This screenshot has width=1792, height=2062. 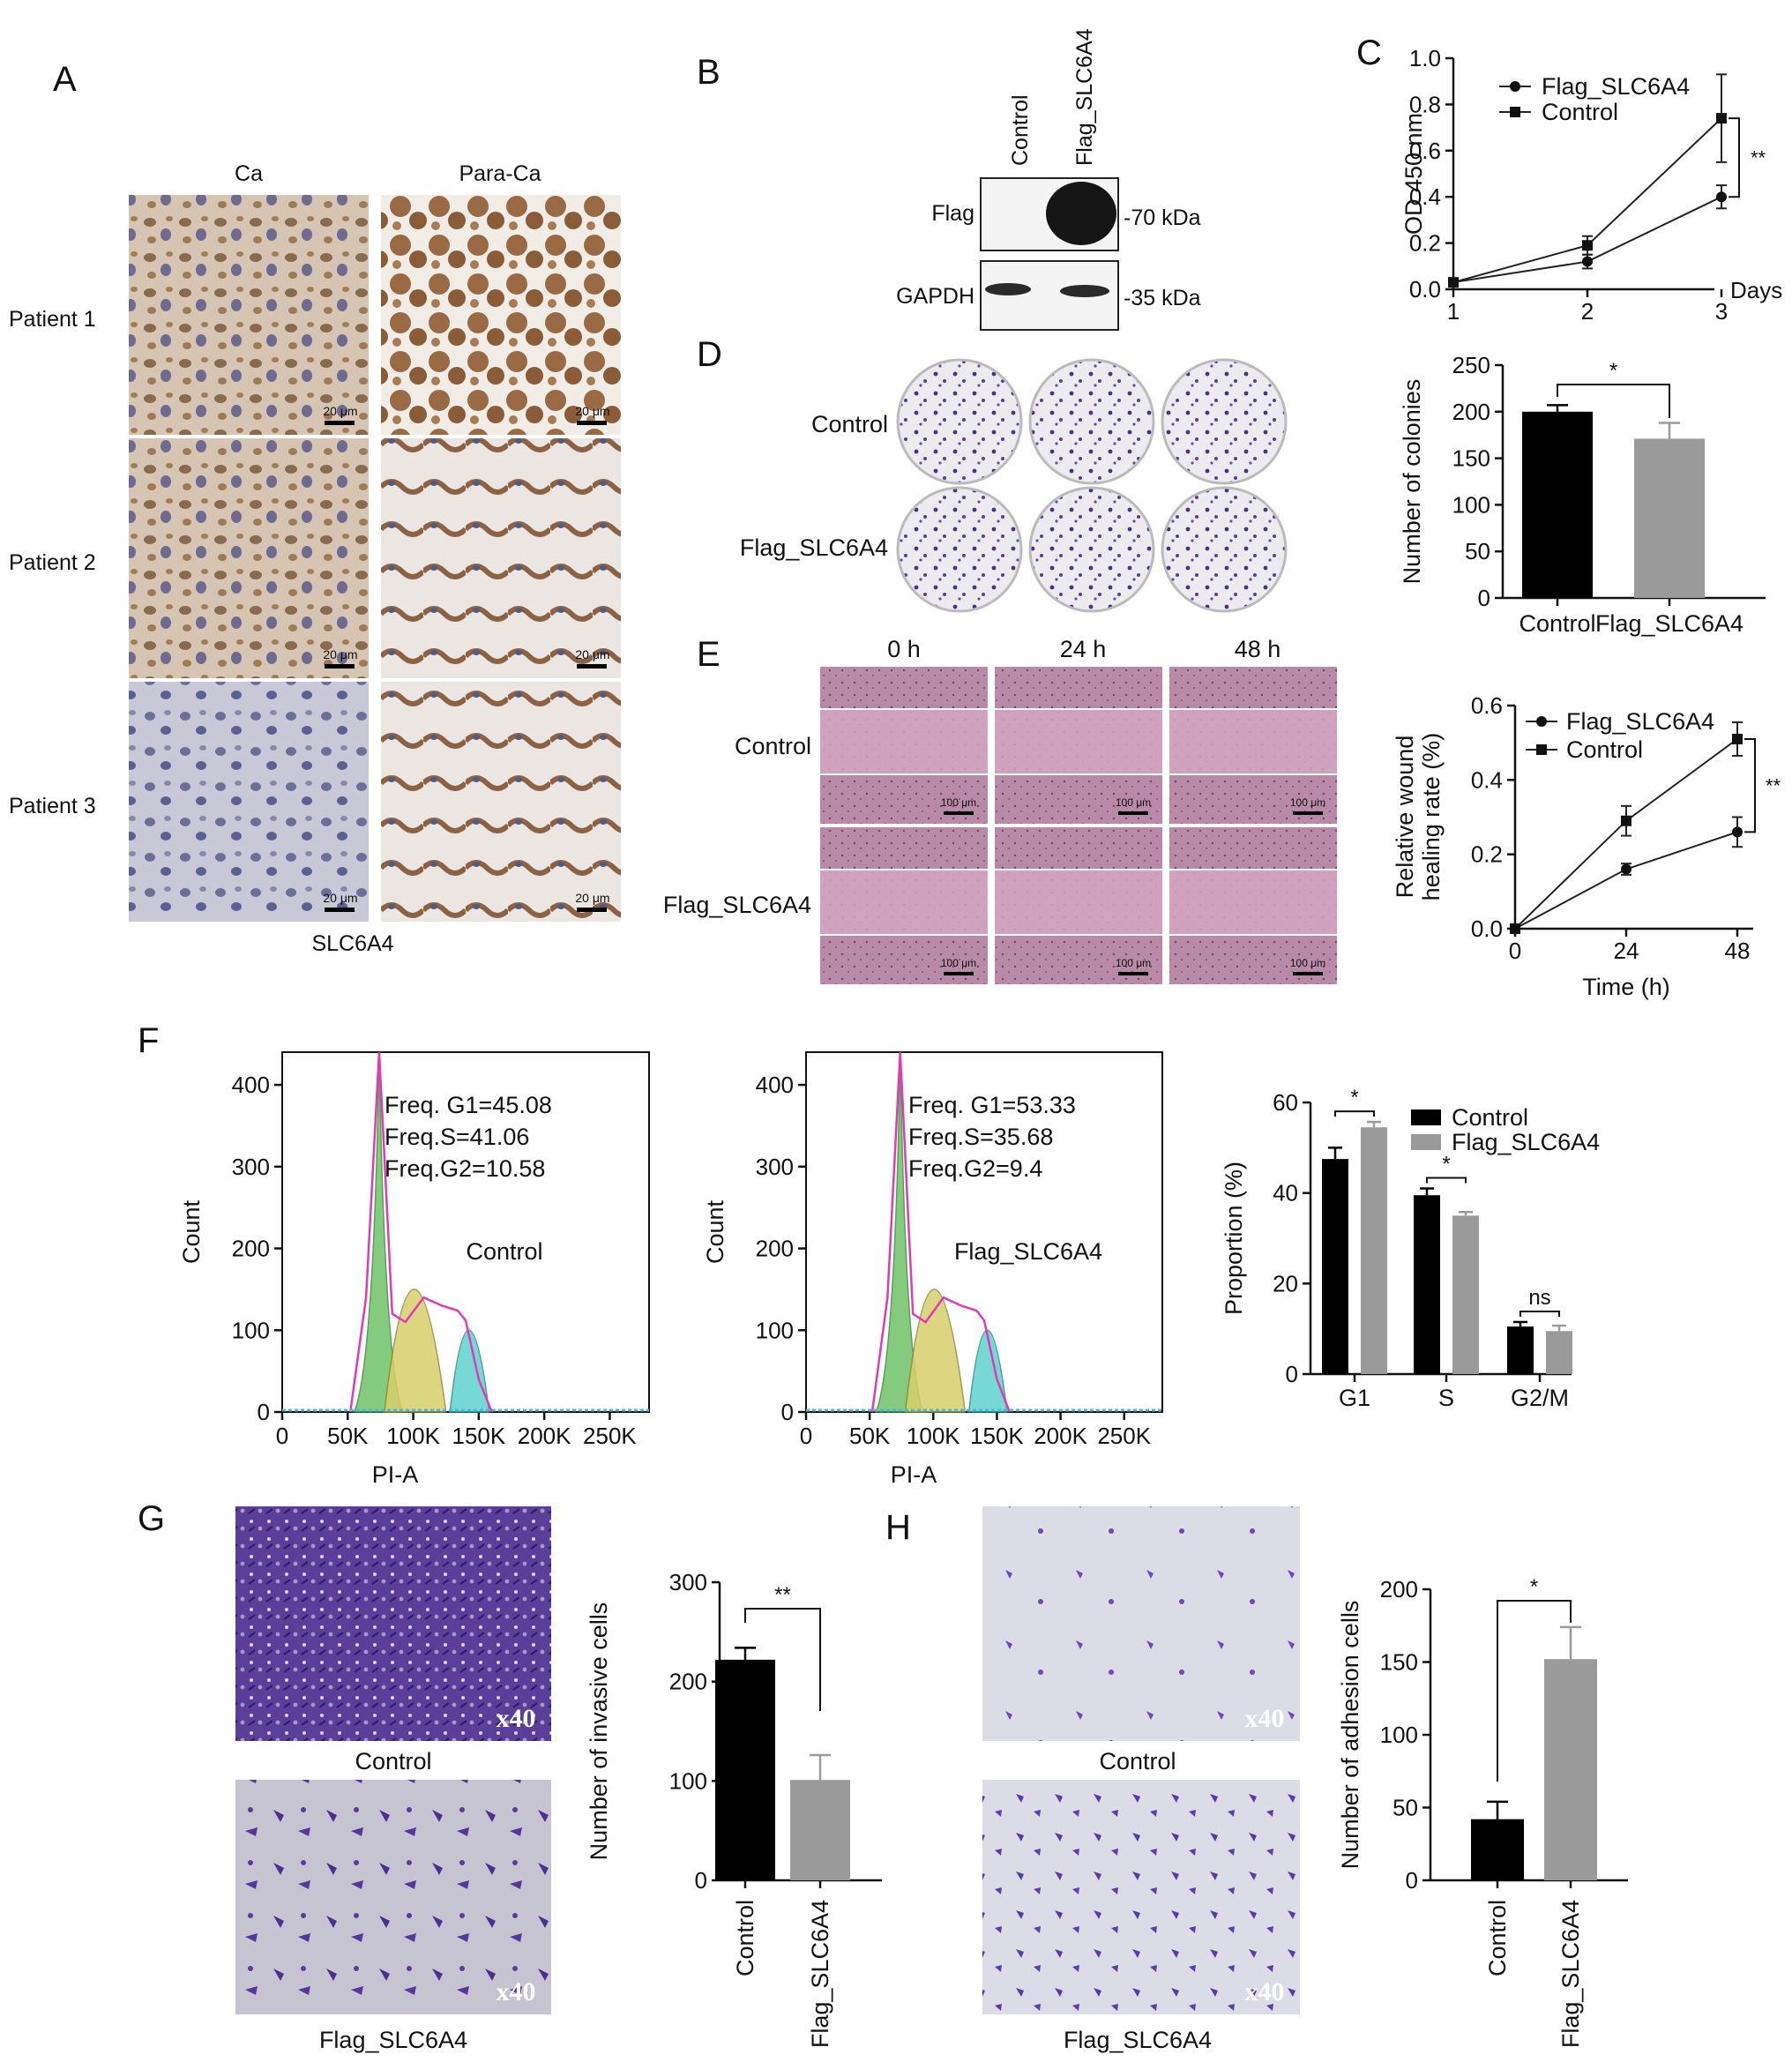 What do you see at coordinates (745, 1938) in the screenshot?
I see `x-tick-label: Control` at bounding box center [745, 1938].